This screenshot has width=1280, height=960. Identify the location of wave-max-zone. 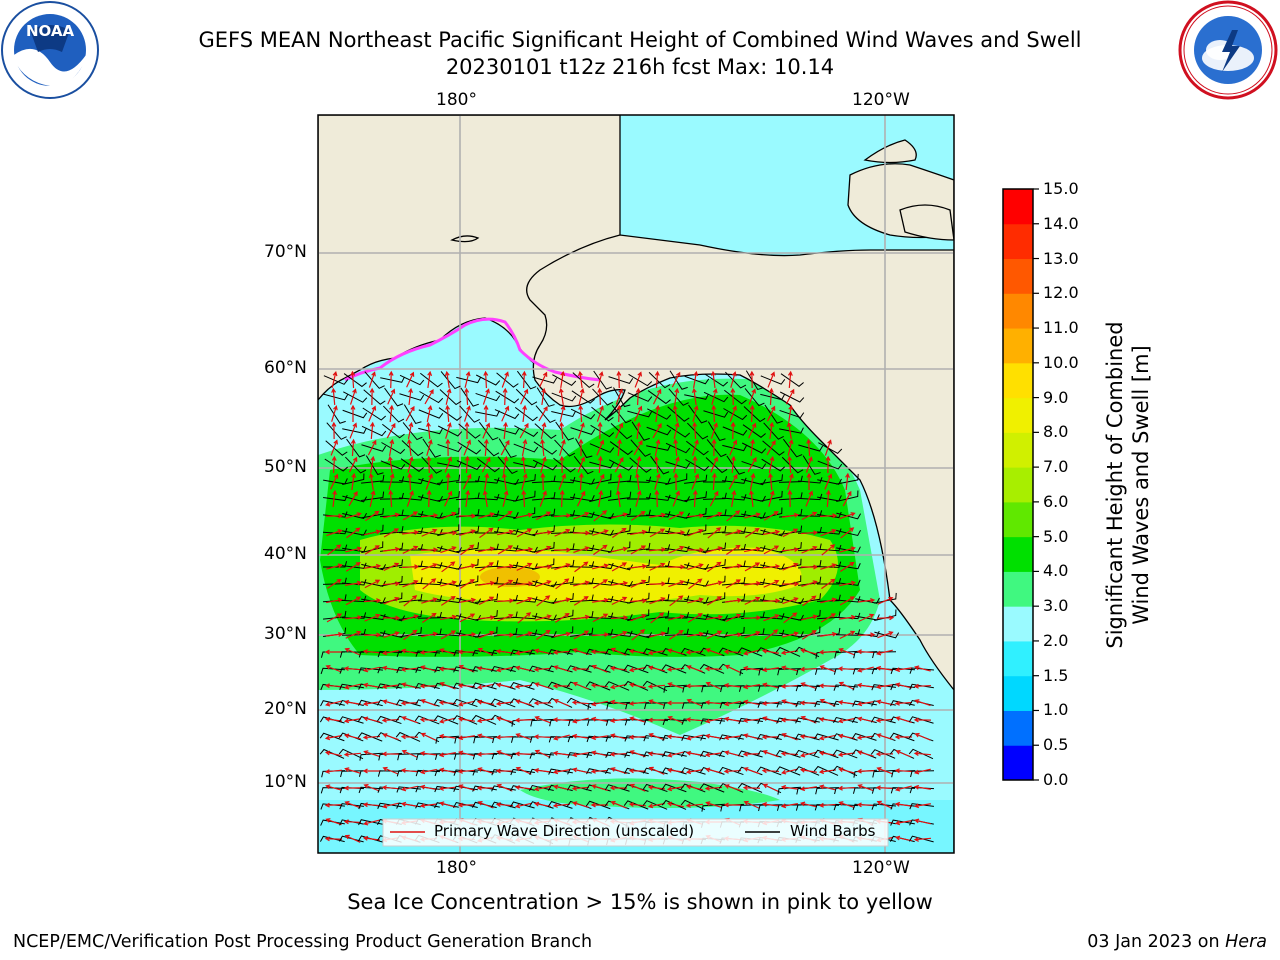
(510, 577).